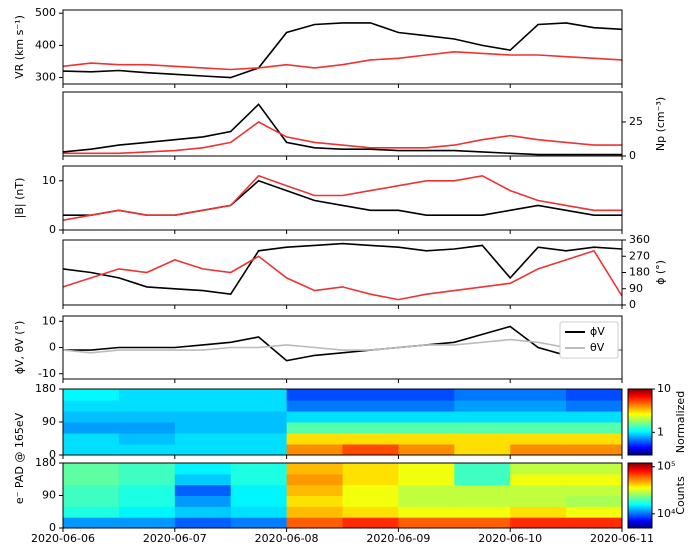  Describe the element at coordinates (19, 47) in the screenshot. I see `y-axis-label: VR (km s⁻¹)` at that location.